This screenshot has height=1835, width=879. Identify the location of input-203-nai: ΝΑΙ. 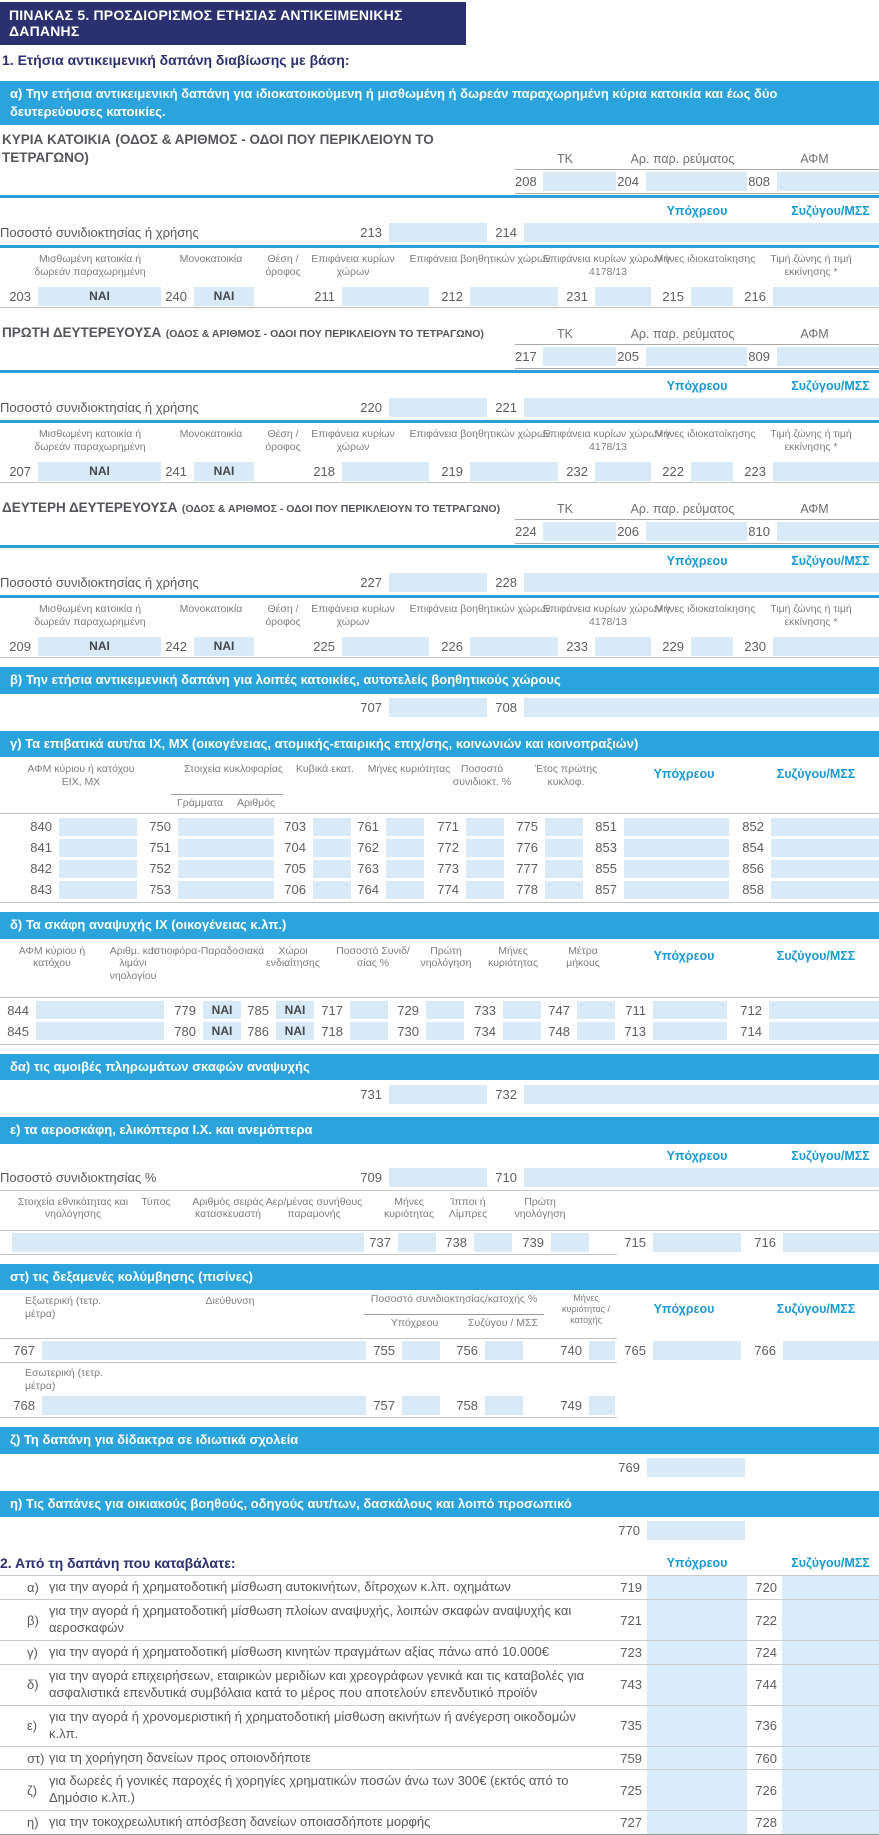
(99, 296).